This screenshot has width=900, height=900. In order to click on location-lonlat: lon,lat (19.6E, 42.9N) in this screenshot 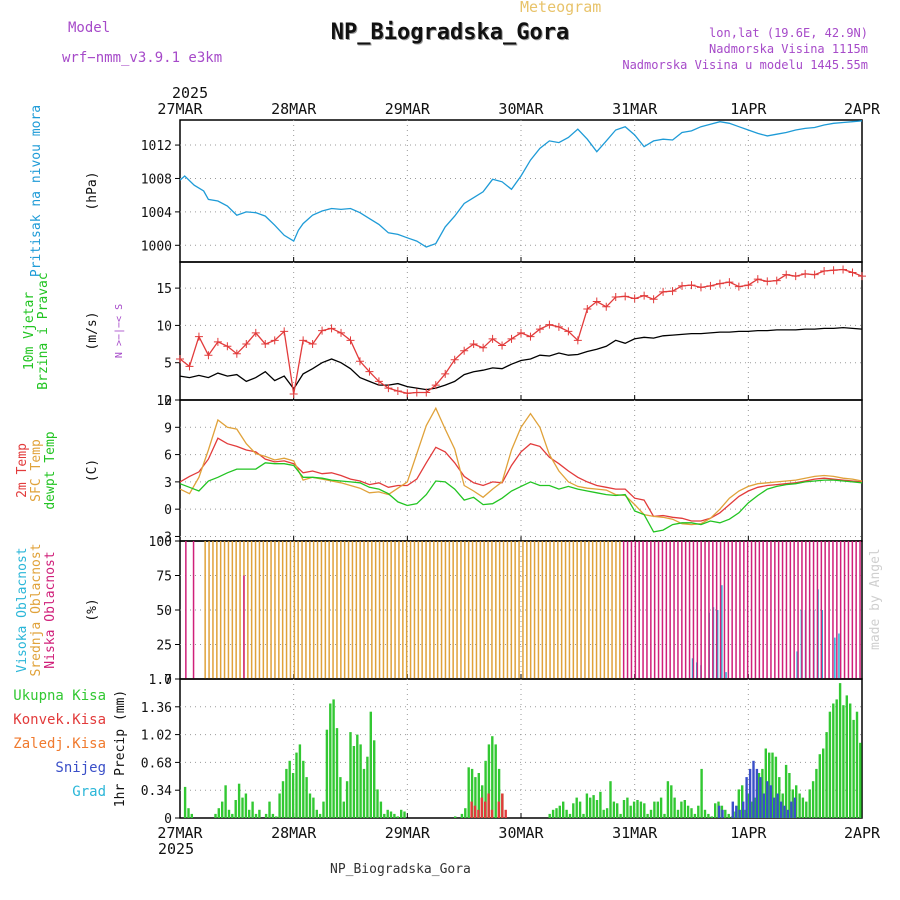, I will do `click(788, 33)`.